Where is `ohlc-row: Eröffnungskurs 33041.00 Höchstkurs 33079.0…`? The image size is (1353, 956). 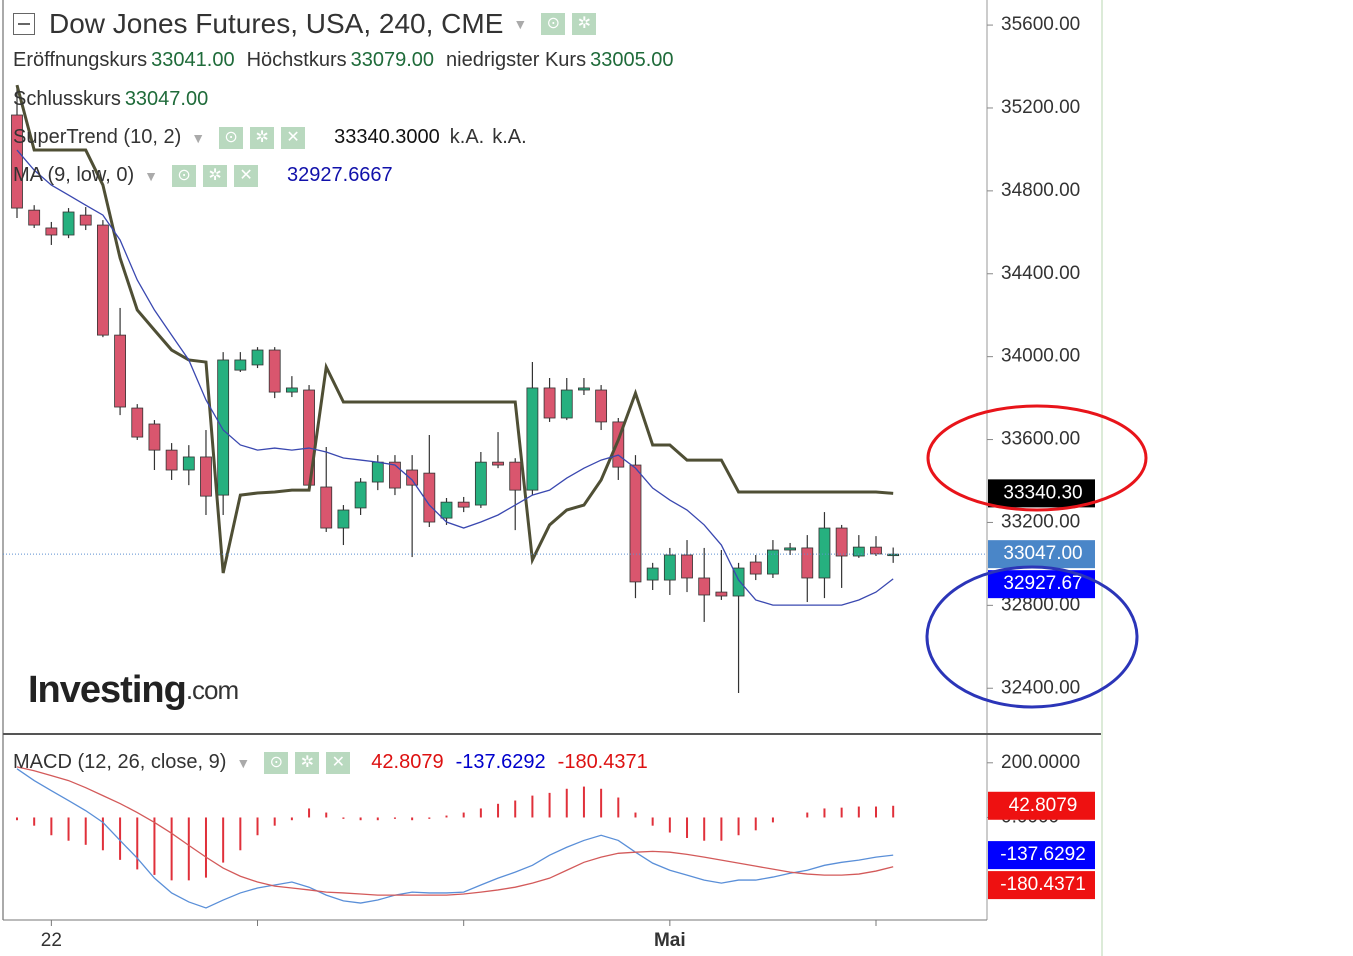 ohlc-row: Eröffnungskurs 33041.00 Höchstkurs 33079.0… is located at coordinates (349, 60).